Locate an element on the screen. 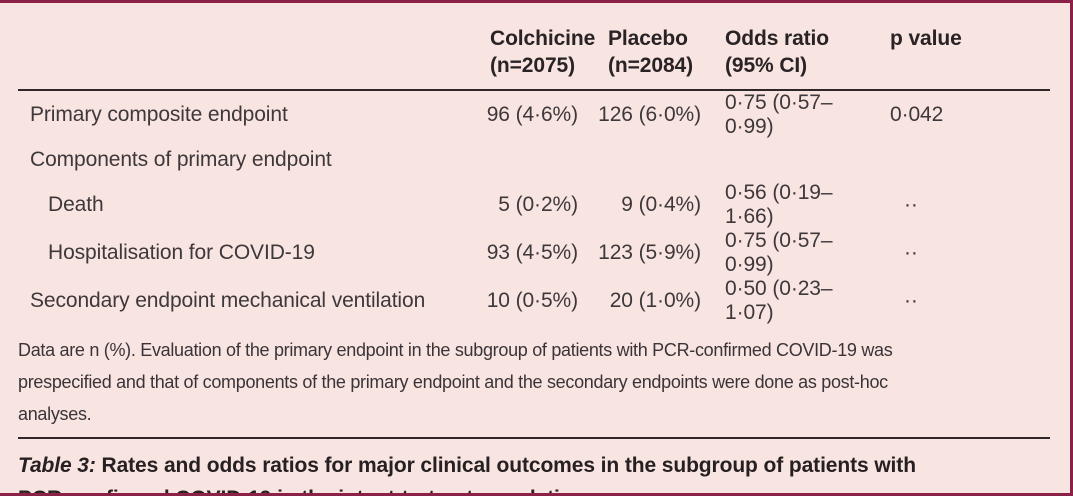 Image resolution: width=1073 pixels, height=500 pixels. column-header-p-value: p value is located at coordinates (959, 47).